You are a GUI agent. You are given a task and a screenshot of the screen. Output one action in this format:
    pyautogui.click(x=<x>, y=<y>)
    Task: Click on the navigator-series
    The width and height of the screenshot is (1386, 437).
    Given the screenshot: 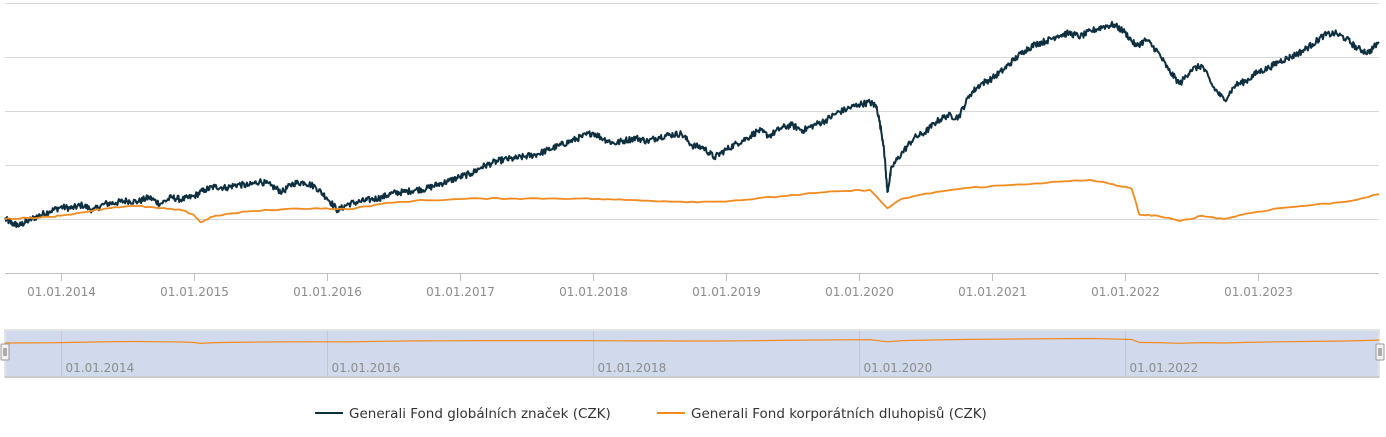 What is the action you would take?
    pyautogui.click(x=692, y=341)
    